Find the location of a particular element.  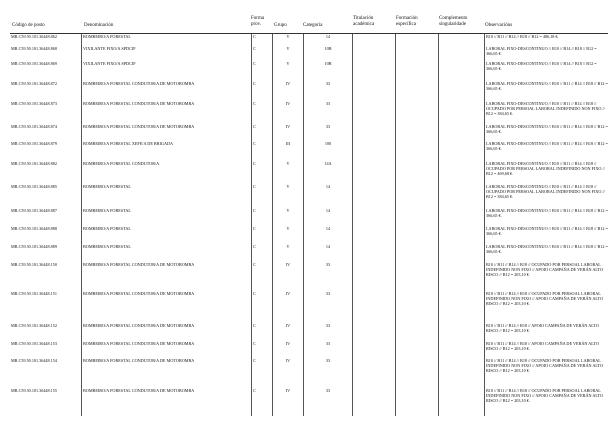

row-denominacion: BOMBEIRO/A FORESTAL CONDUTOR/A is located at coordinates (121, 163).